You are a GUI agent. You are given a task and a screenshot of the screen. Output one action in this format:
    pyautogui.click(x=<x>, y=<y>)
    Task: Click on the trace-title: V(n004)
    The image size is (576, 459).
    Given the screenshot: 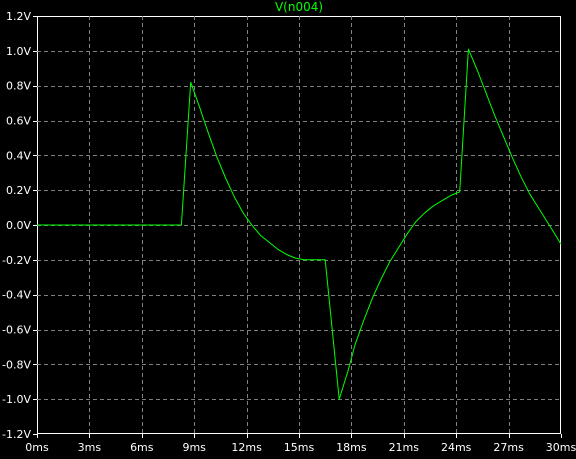 What is the action you would take?
    pyautogui.click(x=299, y=7)
    